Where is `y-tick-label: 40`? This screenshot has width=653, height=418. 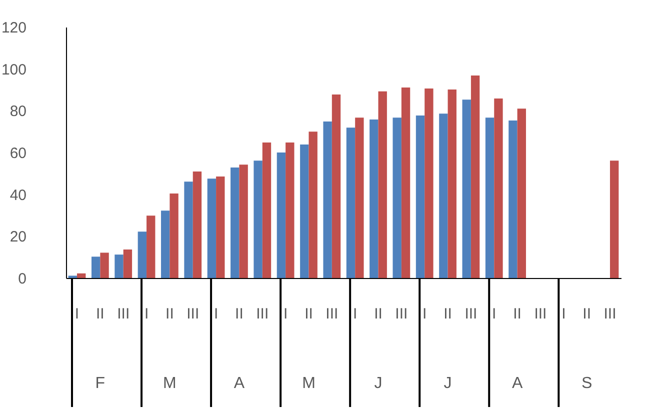
y-tick-label: 40 is located at coordinates (18, 195).